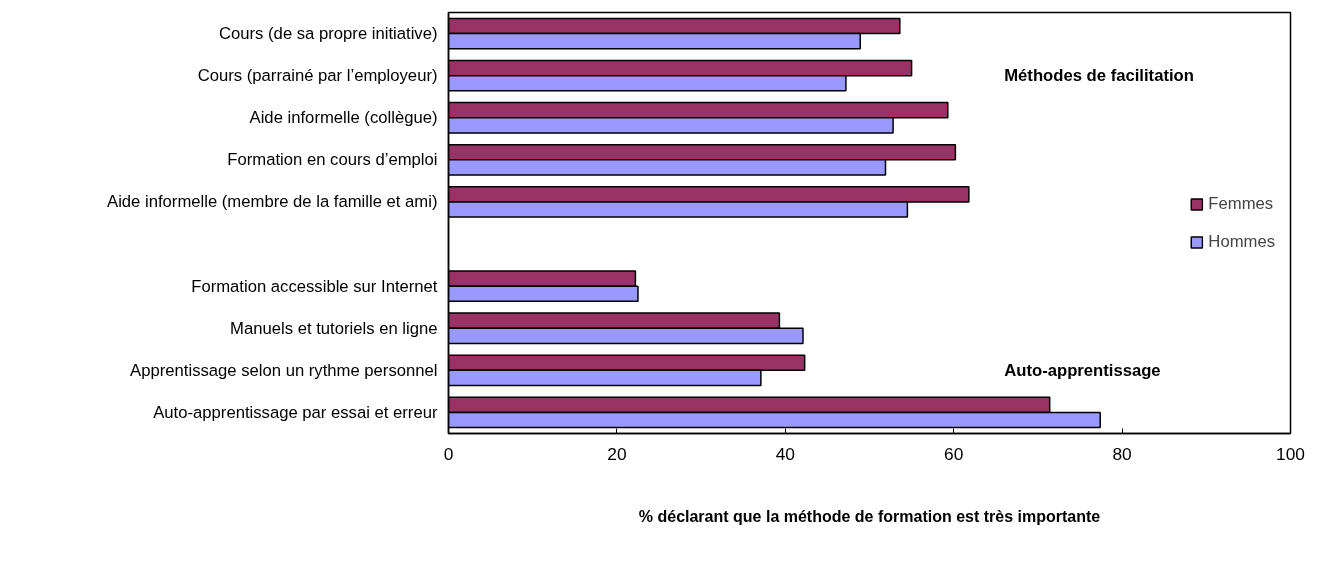 The image size is (1320, 578). What do you see at coordinates (272, 202) in the screenshot?
I see `y-tick-label: Aide informelle (membre de la famille et ami)` at bounding box center [272, 202].